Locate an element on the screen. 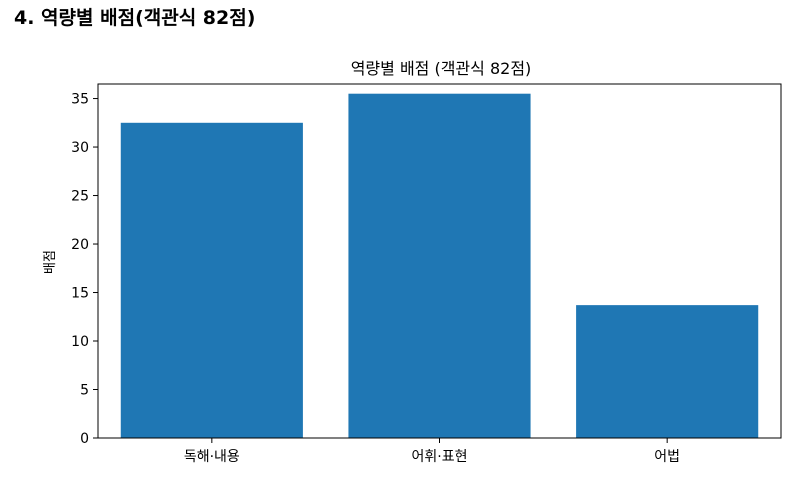 The width and height of the screenshot is (800, 480). y-tick-label: 35 is located at coordinates (80, 100).